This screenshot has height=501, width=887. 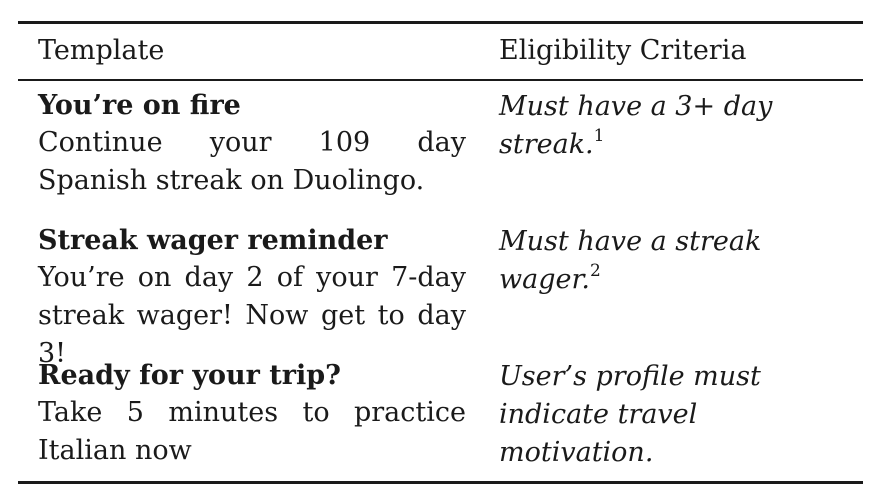 What do you see at coordinates (595, 271) in the screenshot?
I see `footnote-marker: 2` at bounding box center [595, 271].